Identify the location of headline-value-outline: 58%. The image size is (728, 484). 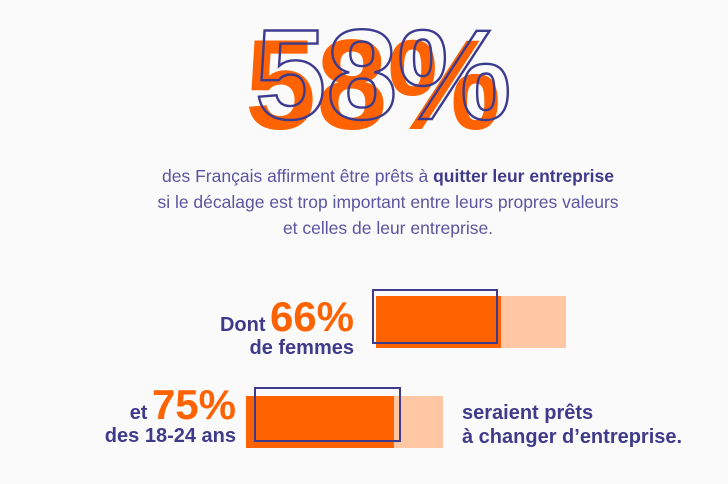
(383, 75).